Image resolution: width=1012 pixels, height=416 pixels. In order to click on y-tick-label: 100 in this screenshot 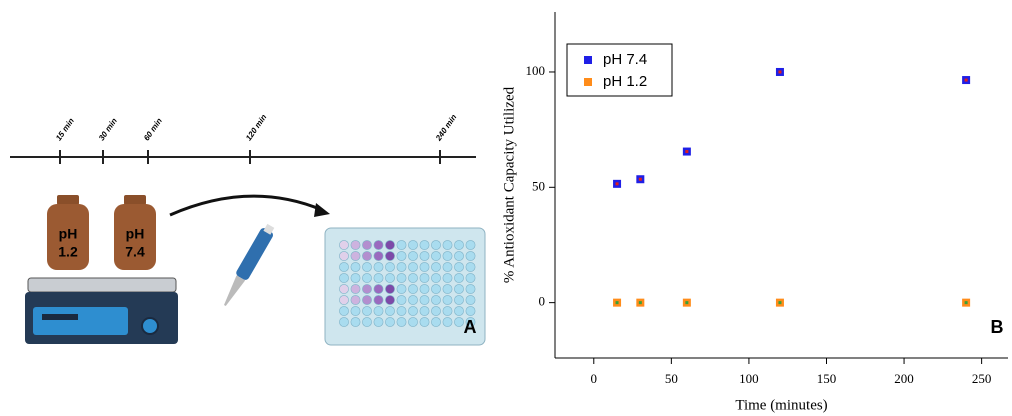, I will do `click(536, 70)`.